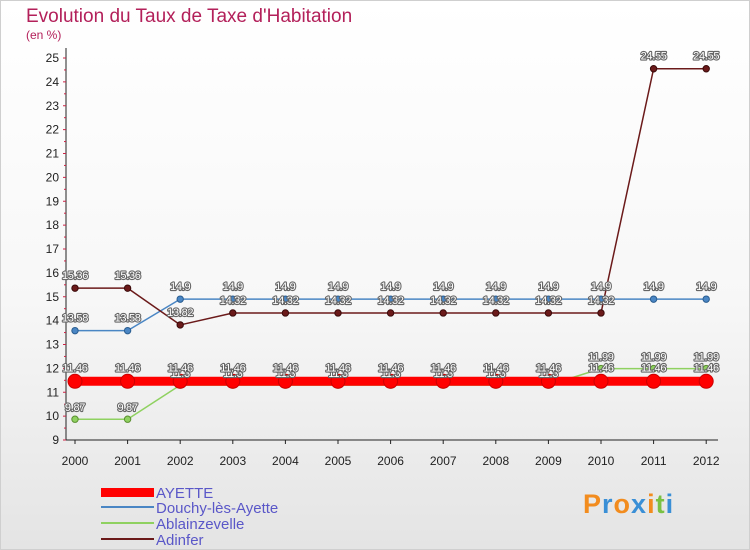  What do you see at coordinates (53, 416) in the screenshot?
I see `y-tick-label: 10` at bounding box center [53, 416].